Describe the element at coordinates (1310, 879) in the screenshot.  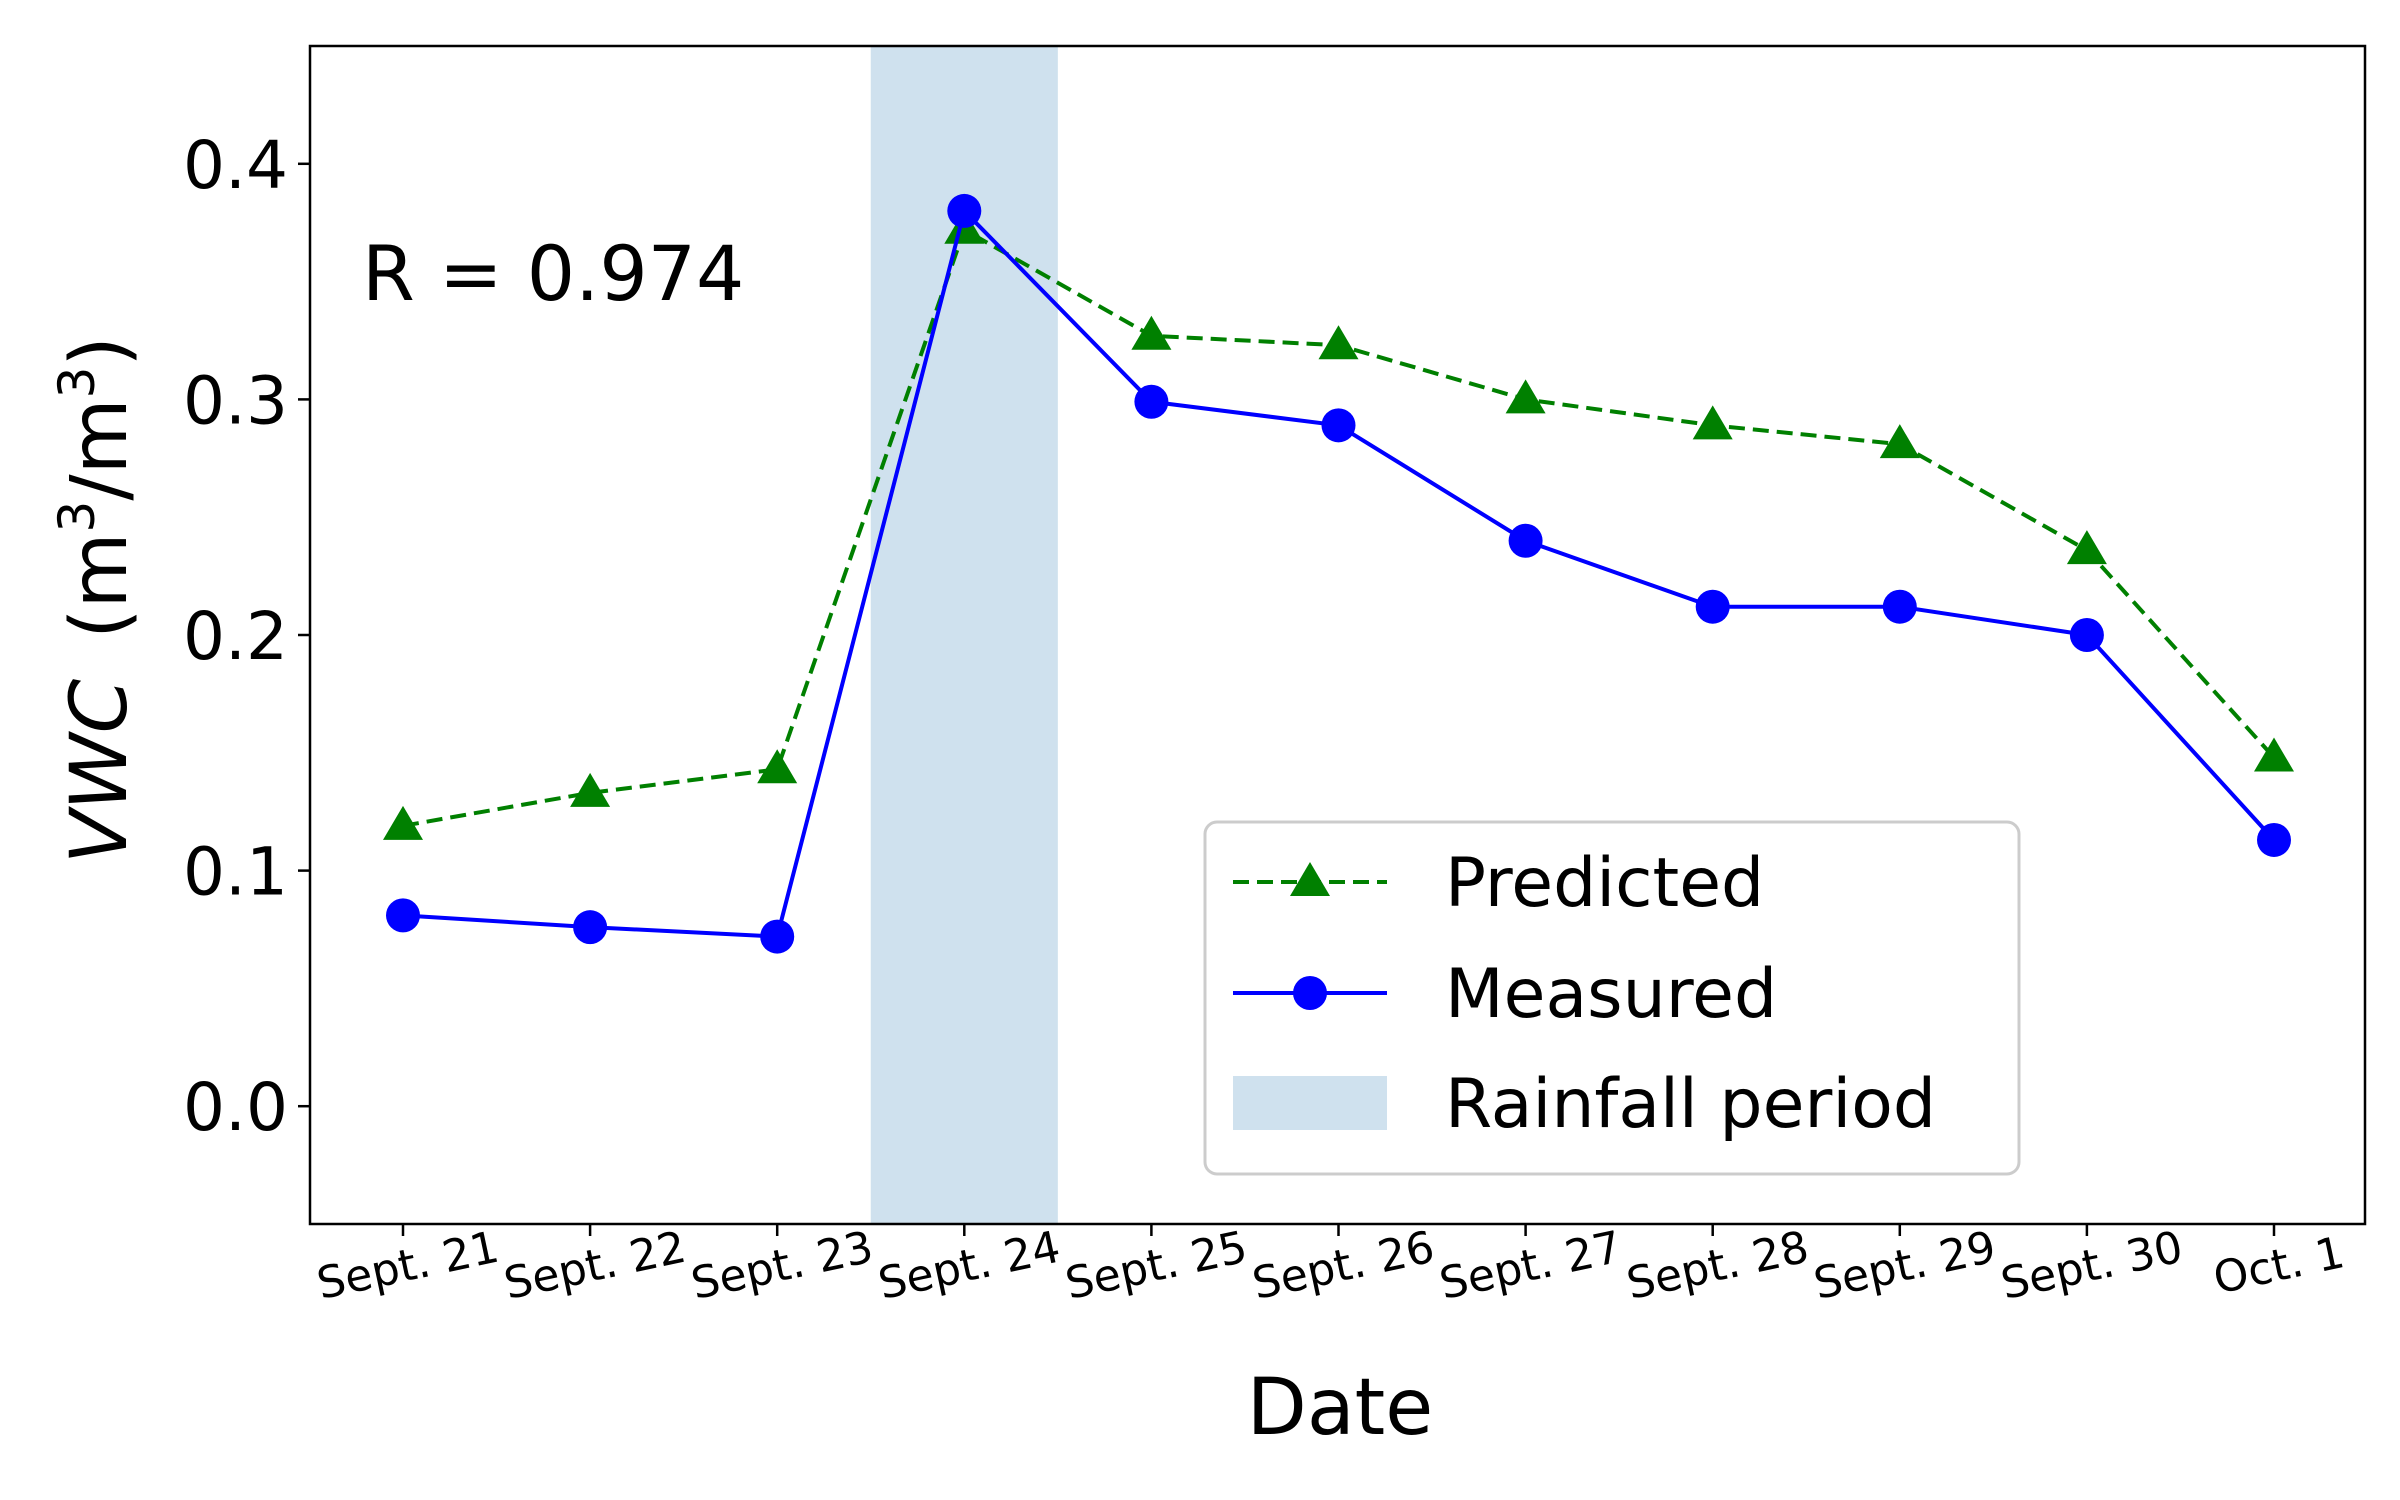
I see `legend-predicted-marker-icon` at that location.